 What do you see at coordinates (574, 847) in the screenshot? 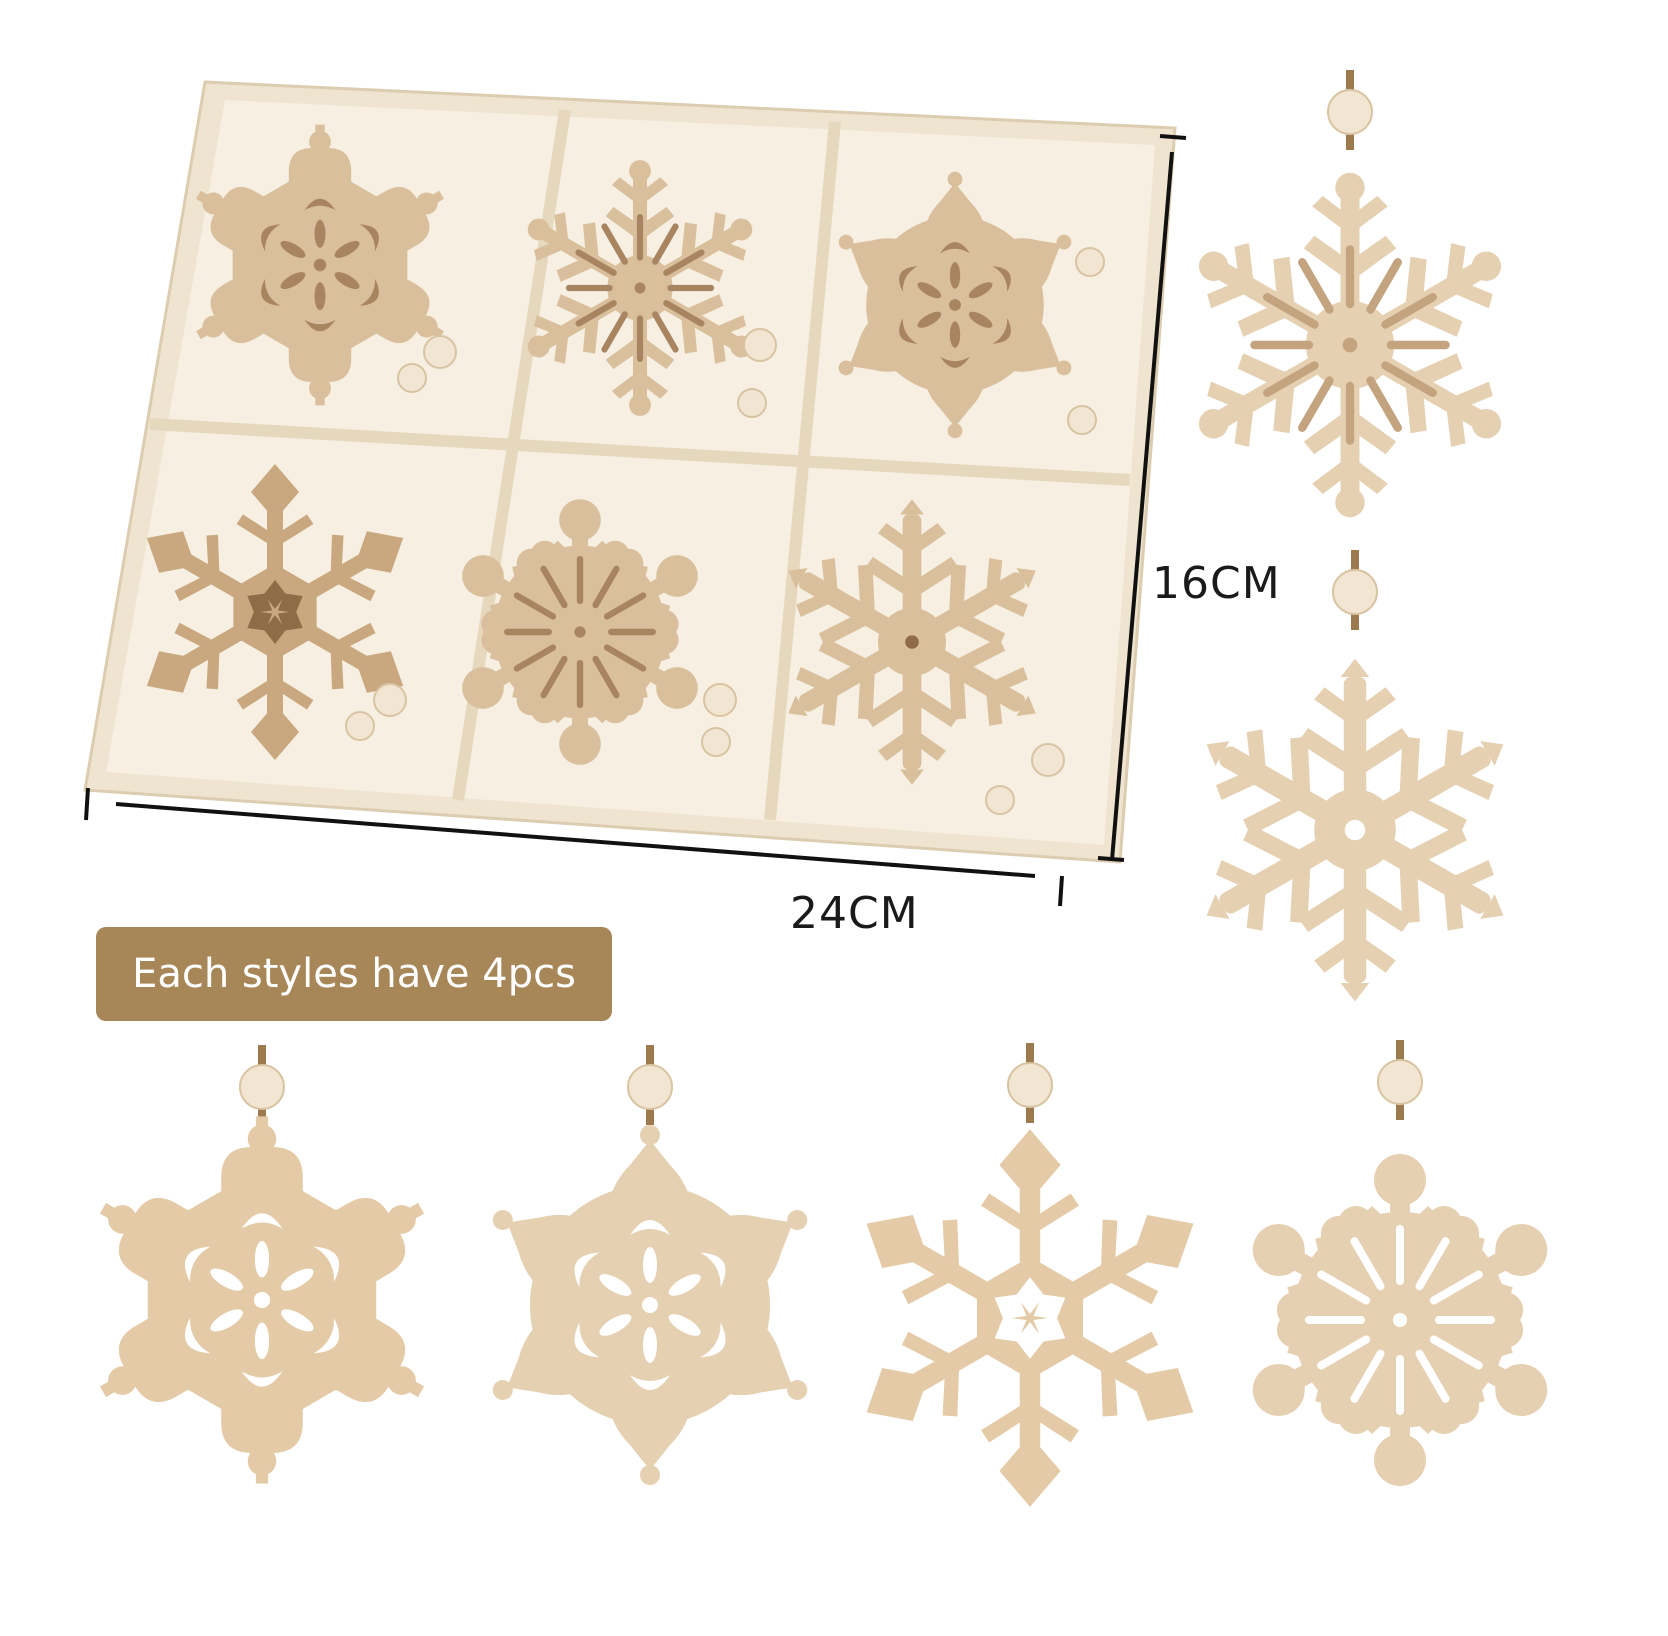
I see `width-dimension-line` at bounding box center [574, 847].